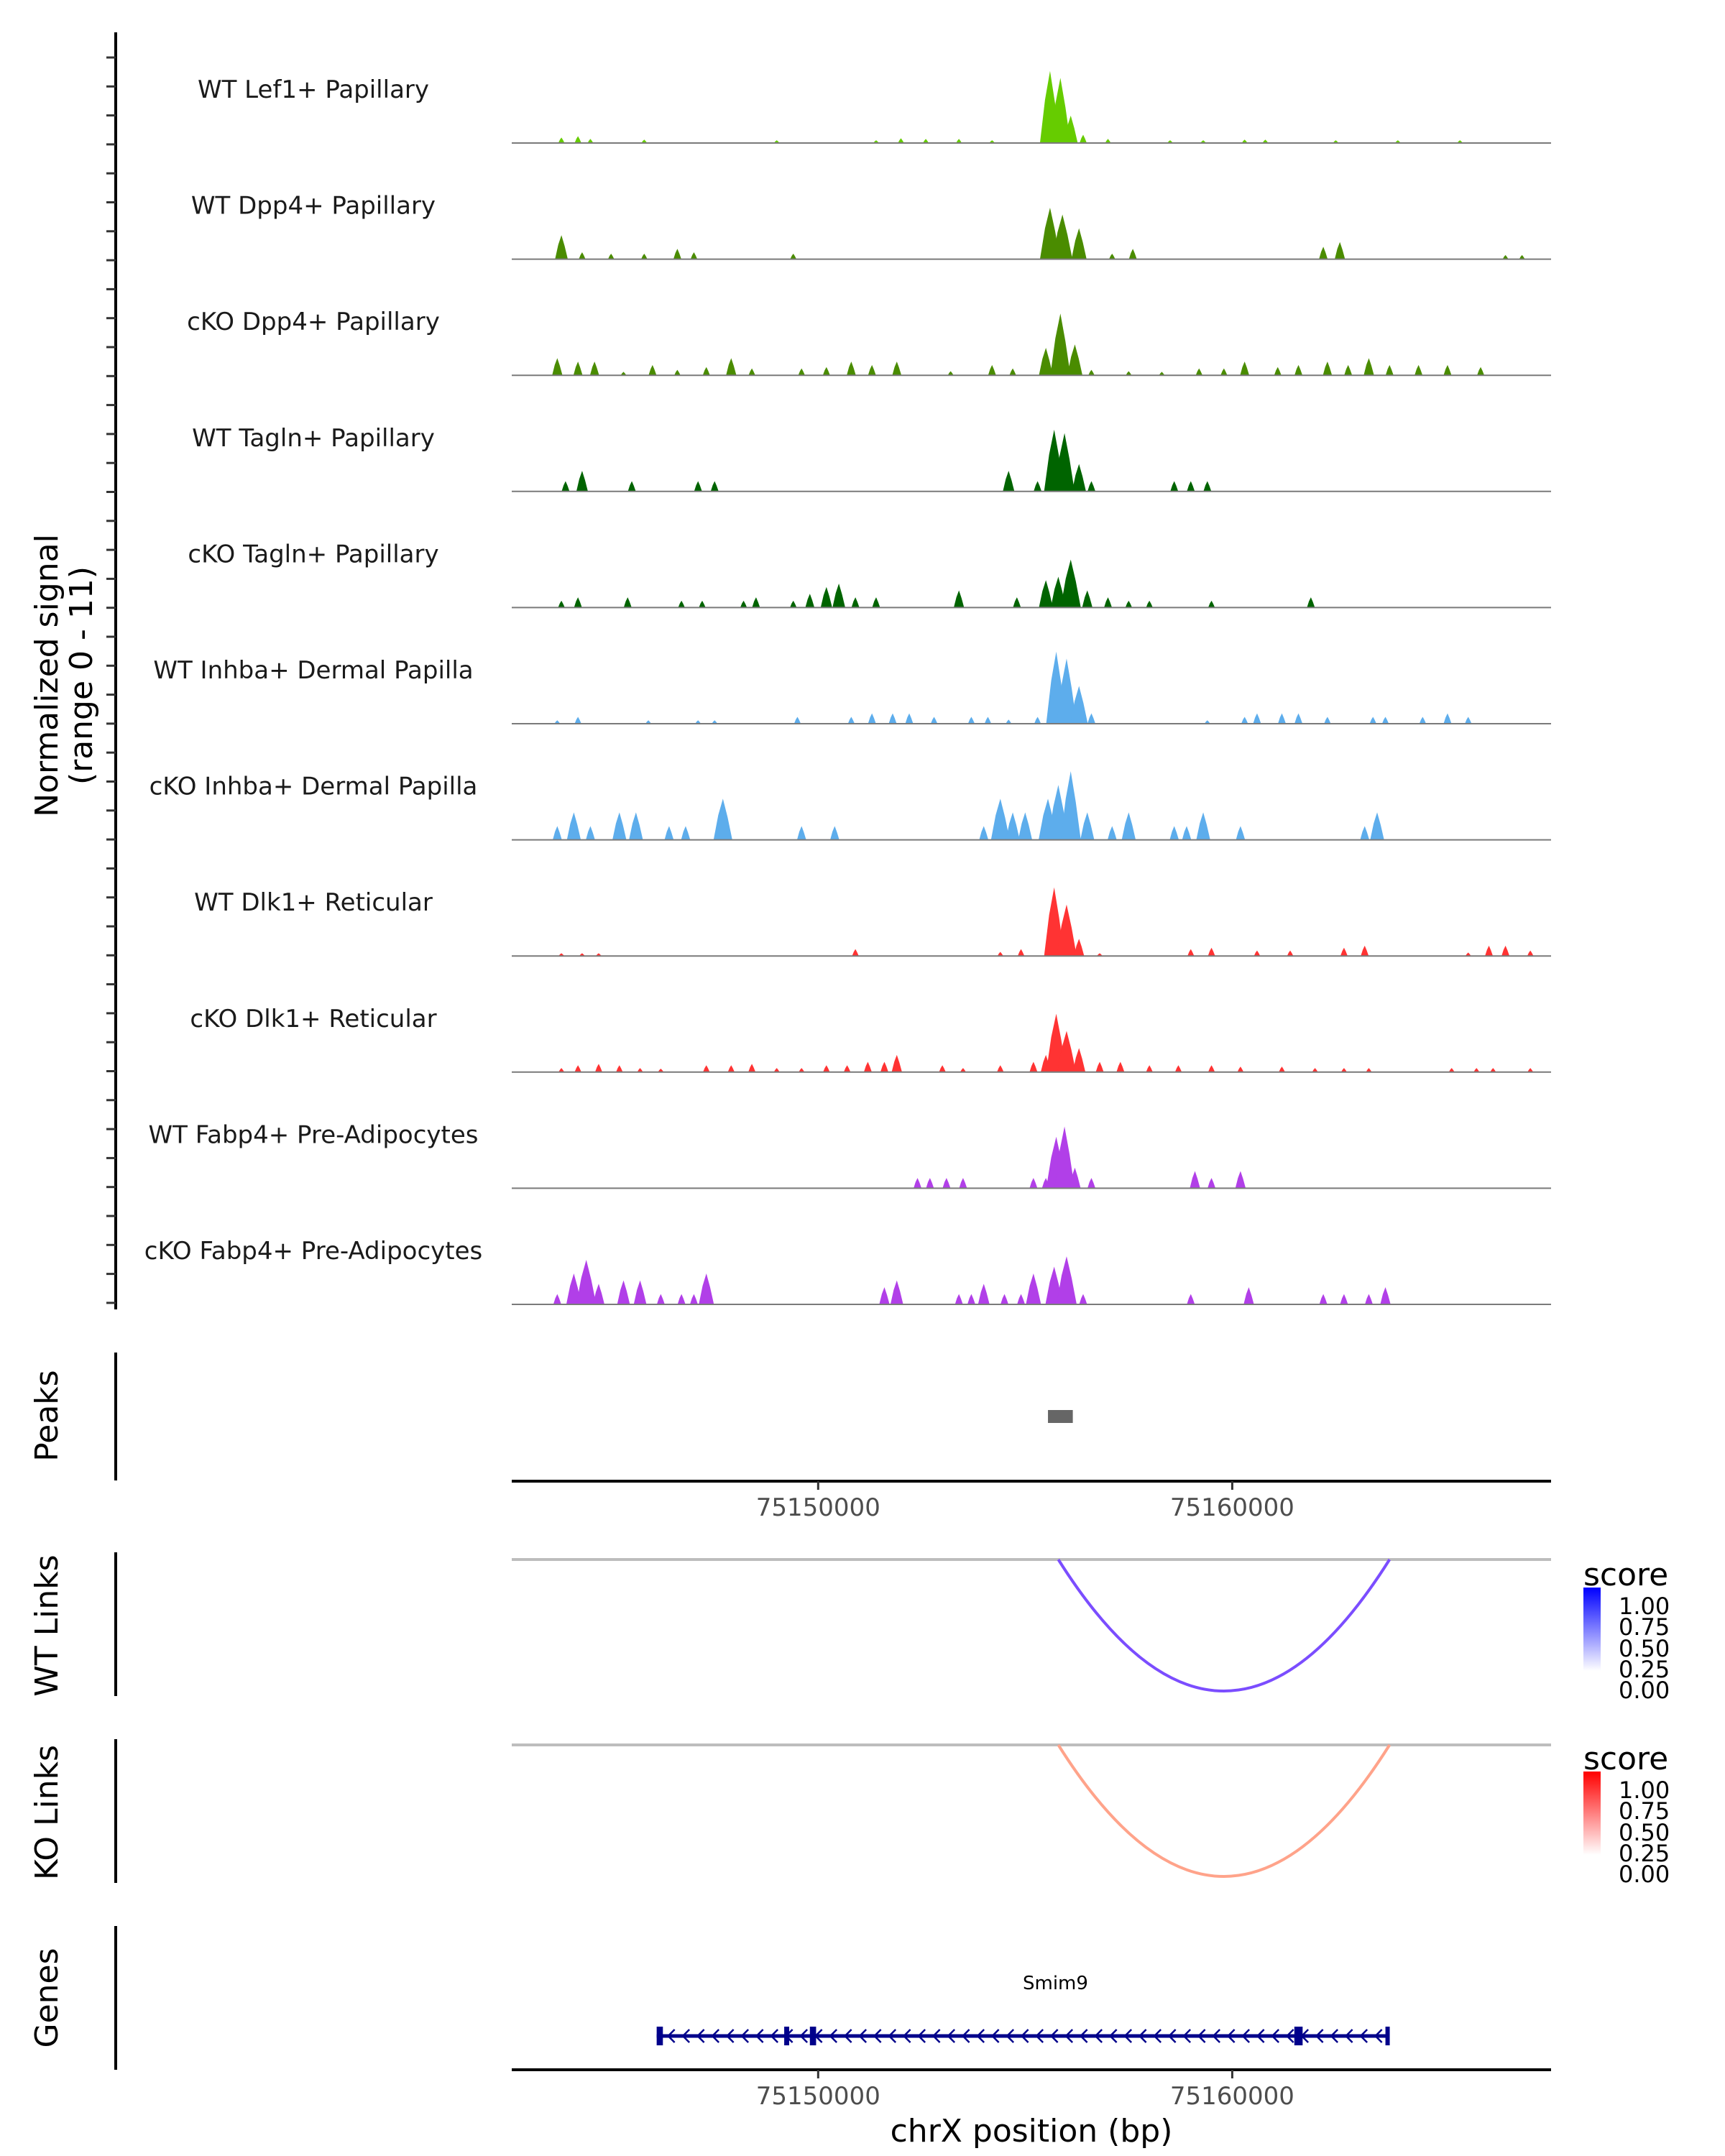  What do you see at coordinates (1644, 1606) in the screenshot?
I see `wt-legend-tick: 1.00` at bounding box center [1644, 1606].